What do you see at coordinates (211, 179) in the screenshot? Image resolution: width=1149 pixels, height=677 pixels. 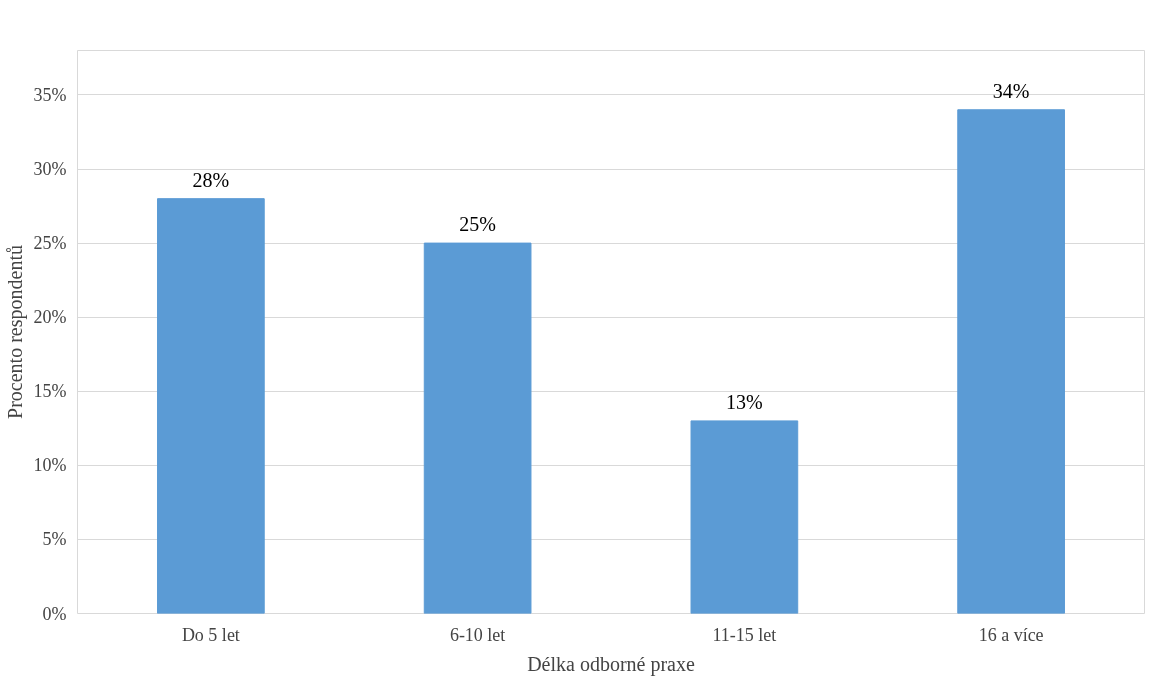 I see `data-label: 28%` at bounding box center [211, 179].